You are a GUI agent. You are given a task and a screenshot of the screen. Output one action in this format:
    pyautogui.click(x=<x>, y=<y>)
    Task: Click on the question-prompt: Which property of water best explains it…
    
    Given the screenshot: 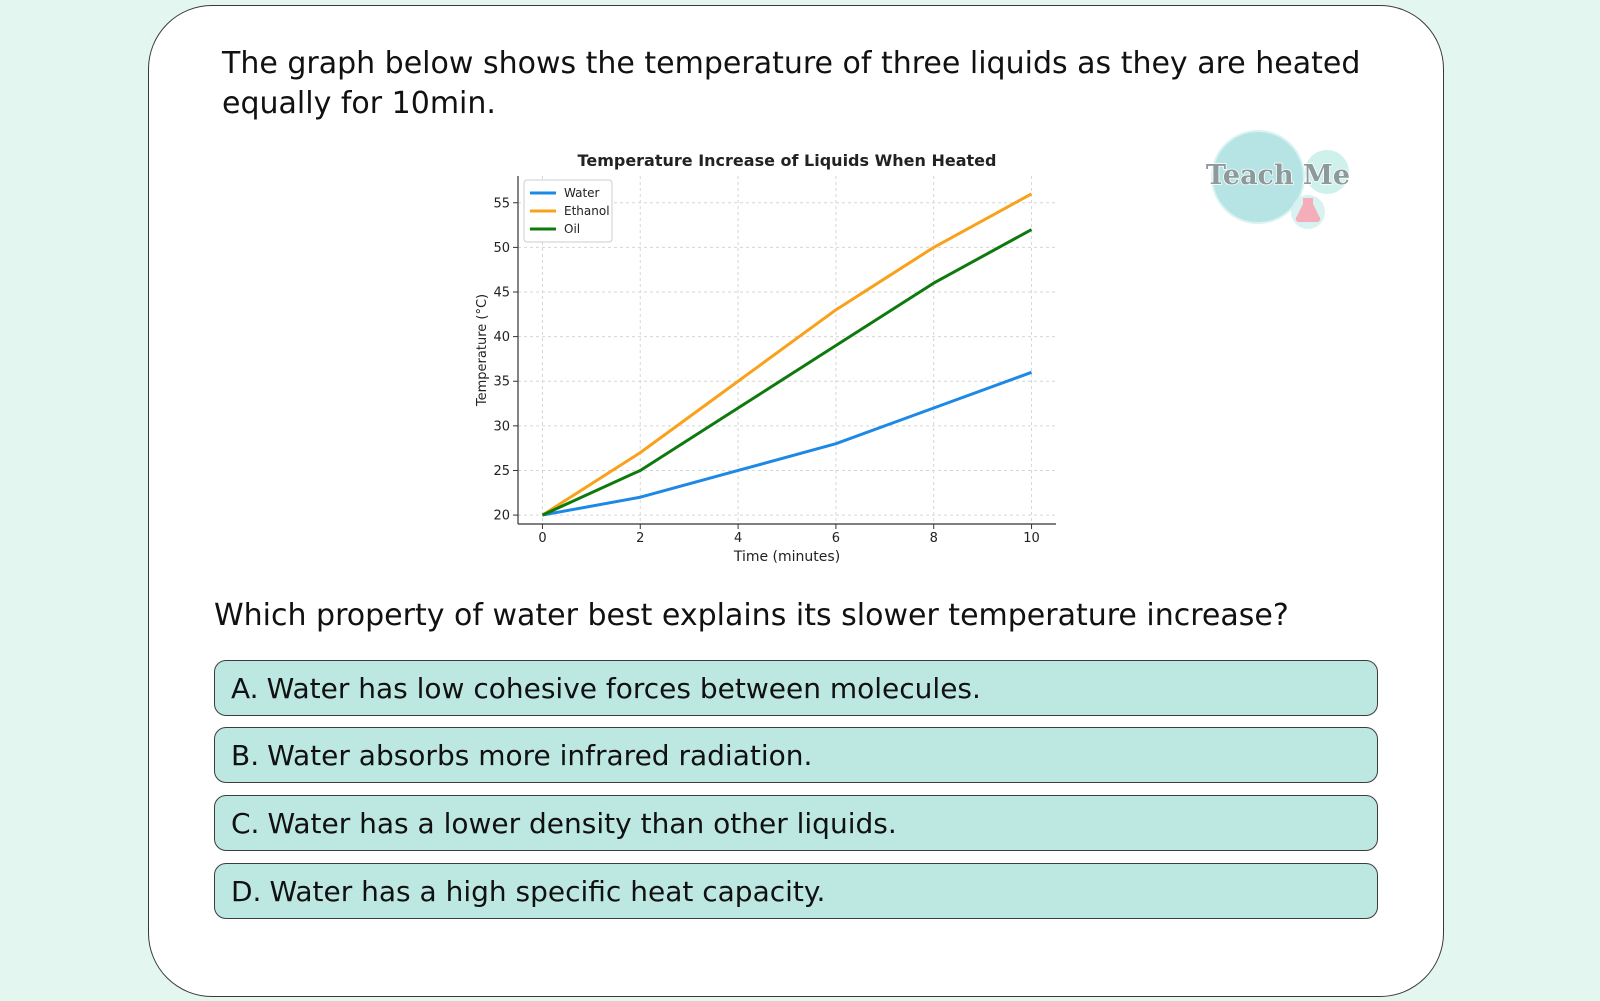 What is the action you would take?
    pyautogui.click(x=751, y=615)
    